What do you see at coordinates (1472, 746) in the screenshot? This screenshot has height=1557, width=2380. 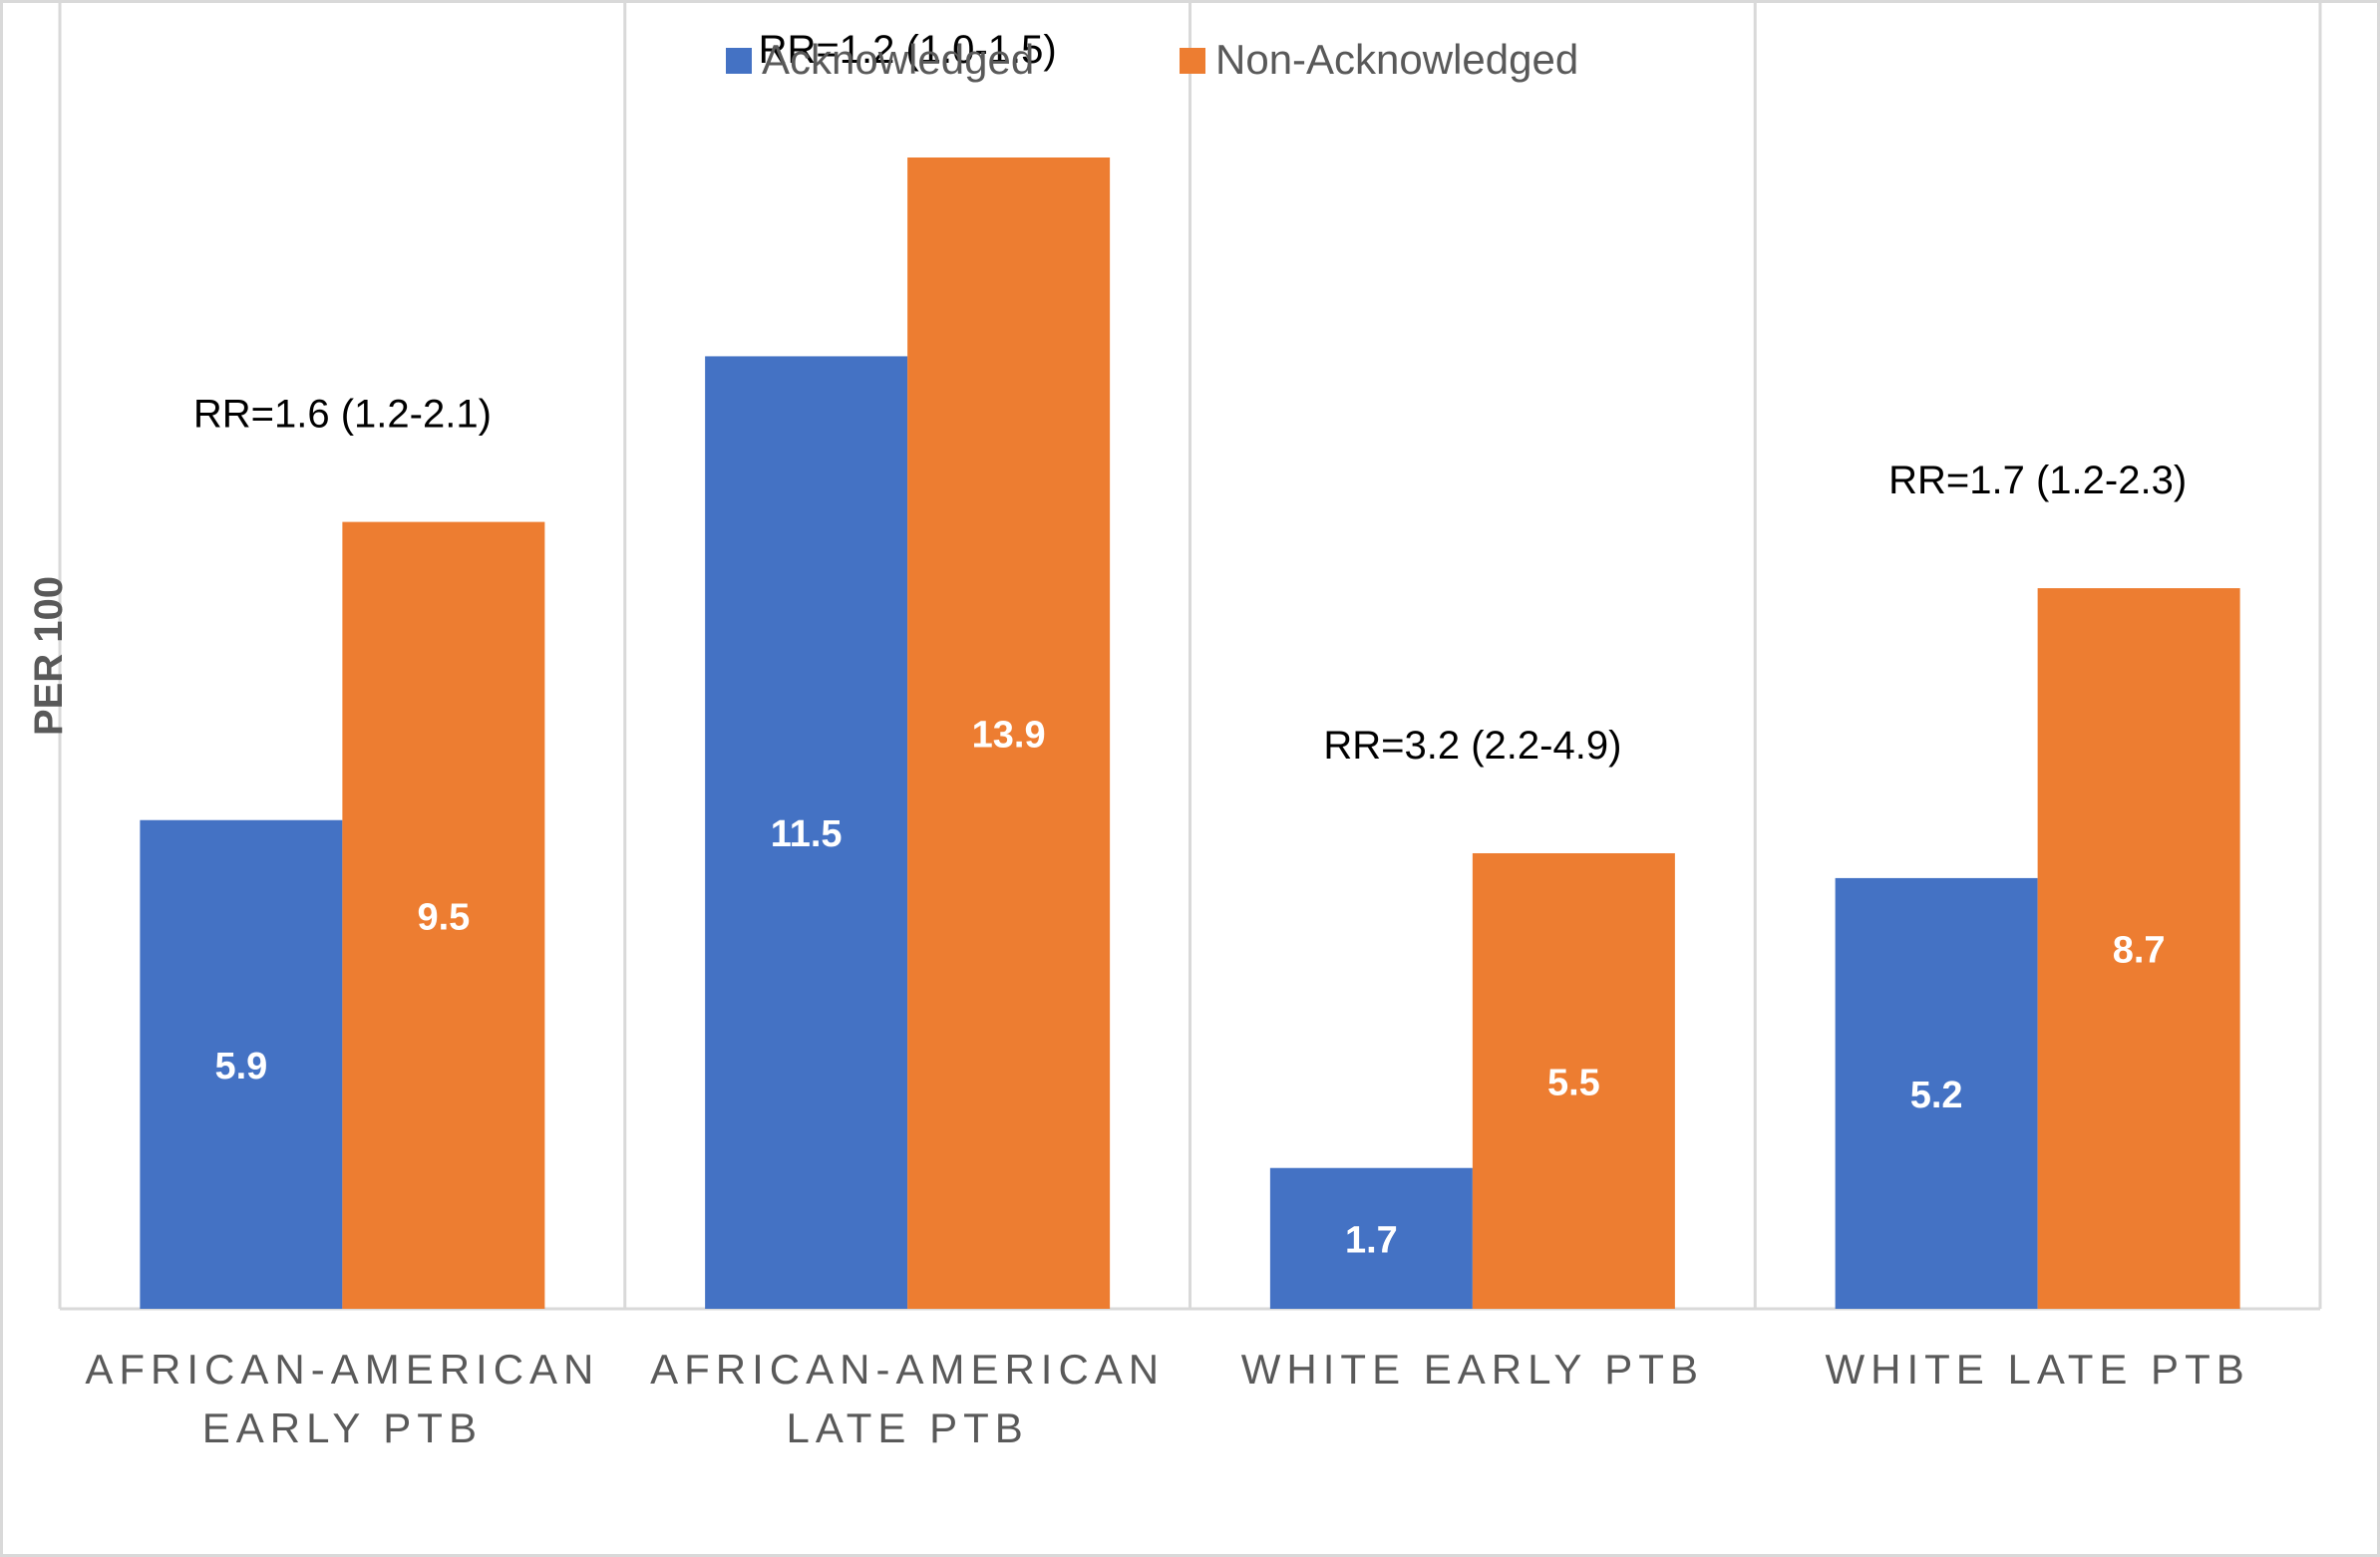 I see `rr-annotation: RR=3.2 (2.2-4.9)` at bounding box center [1472, 746].